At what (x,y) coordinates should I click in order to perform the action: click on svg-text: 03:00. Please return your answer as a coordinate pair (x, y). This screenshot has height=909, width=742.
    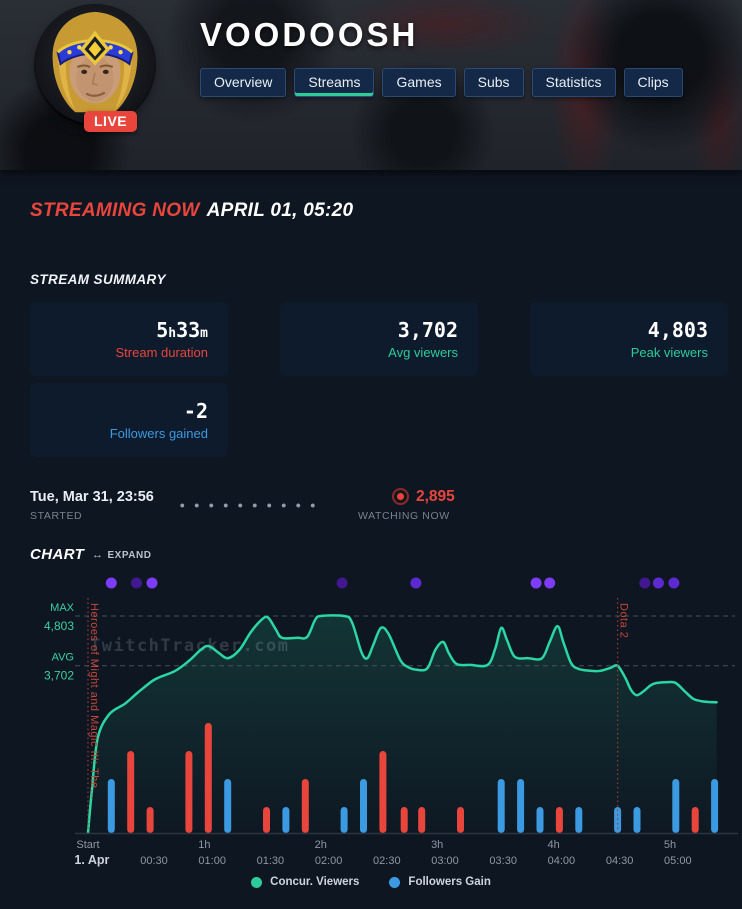
    Looking at the image, I should click on (445, 861).